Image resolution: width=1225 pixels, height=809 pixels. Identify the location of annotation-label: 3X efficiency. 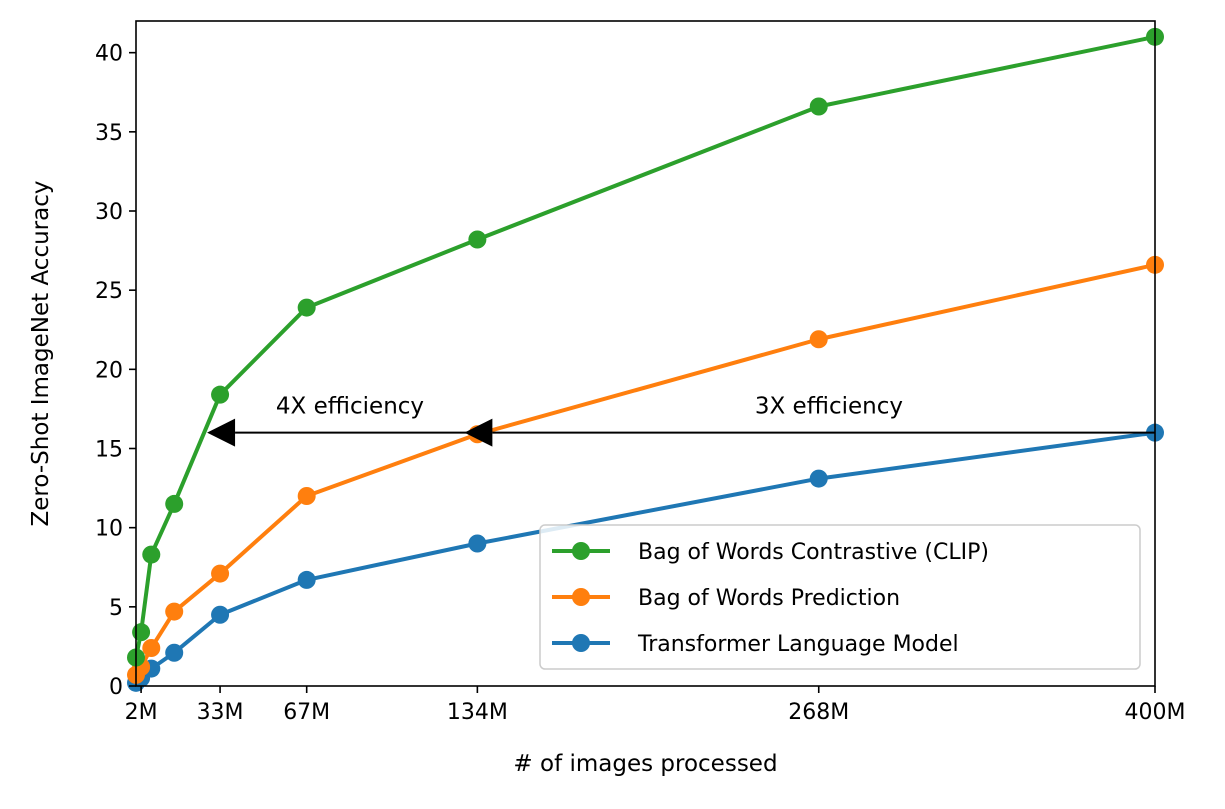
(829, 407).